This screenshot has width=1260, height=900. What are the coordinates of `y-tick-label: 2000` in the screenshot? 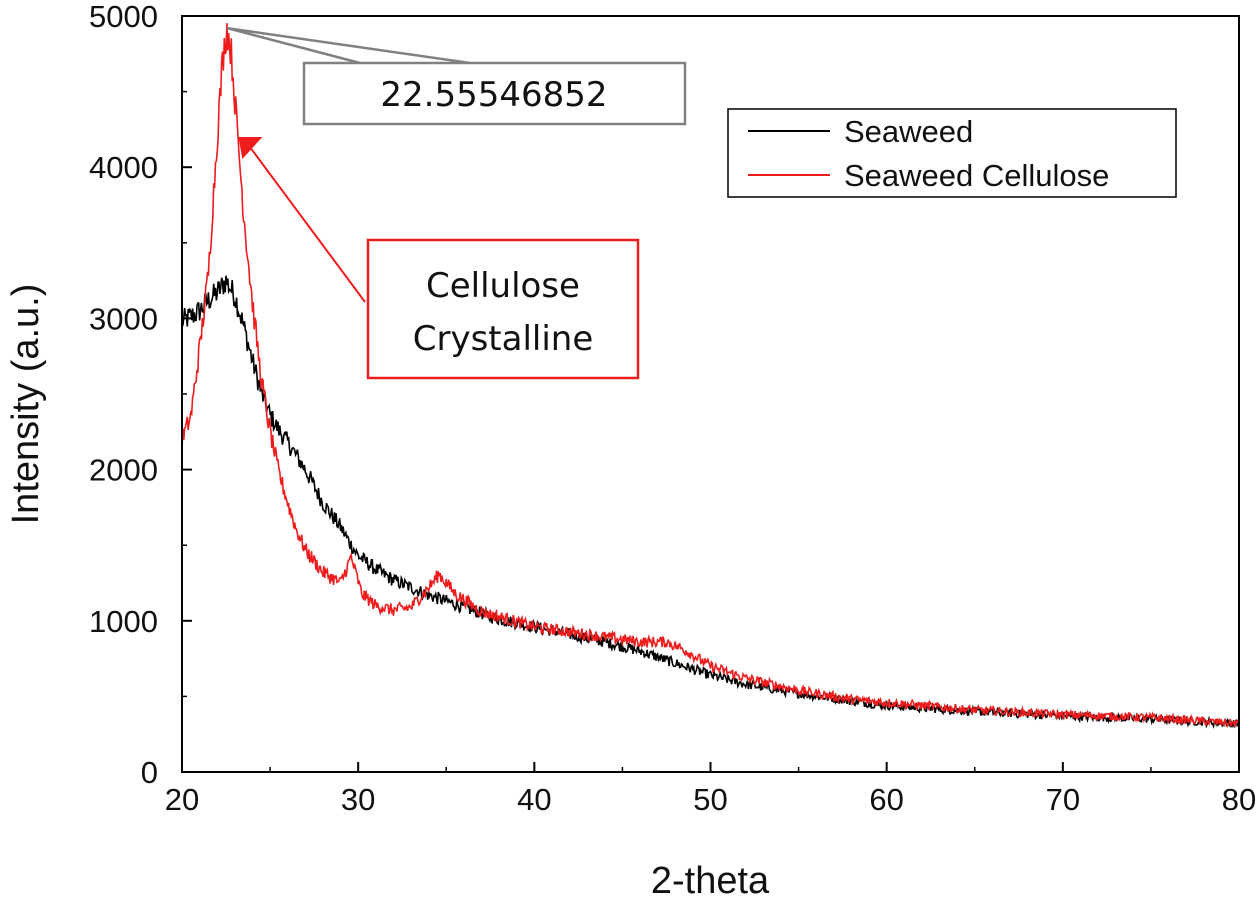 It's located at (123, 470).